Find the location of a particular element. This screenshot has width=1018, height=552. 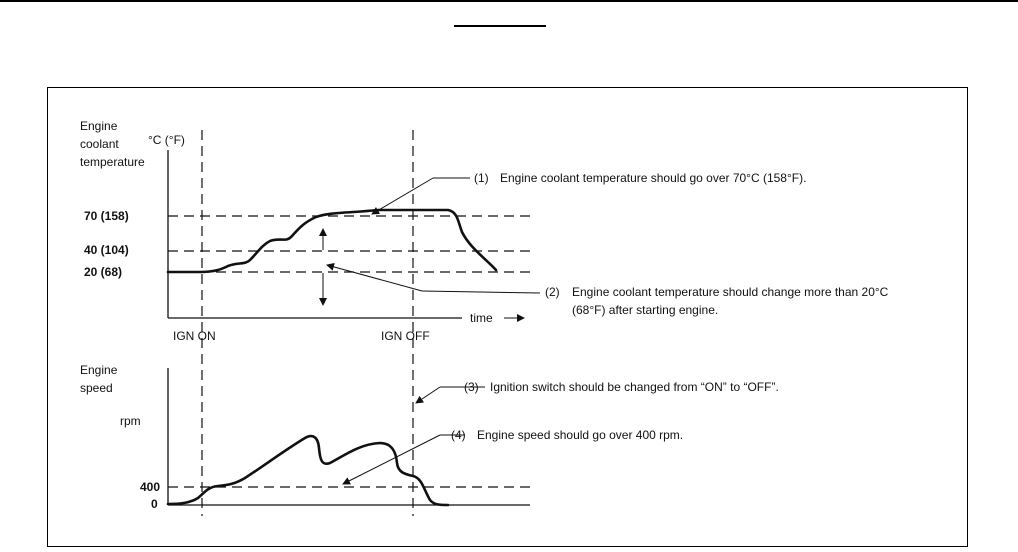

engine-speed-curve is located at coordinates (308, 470).